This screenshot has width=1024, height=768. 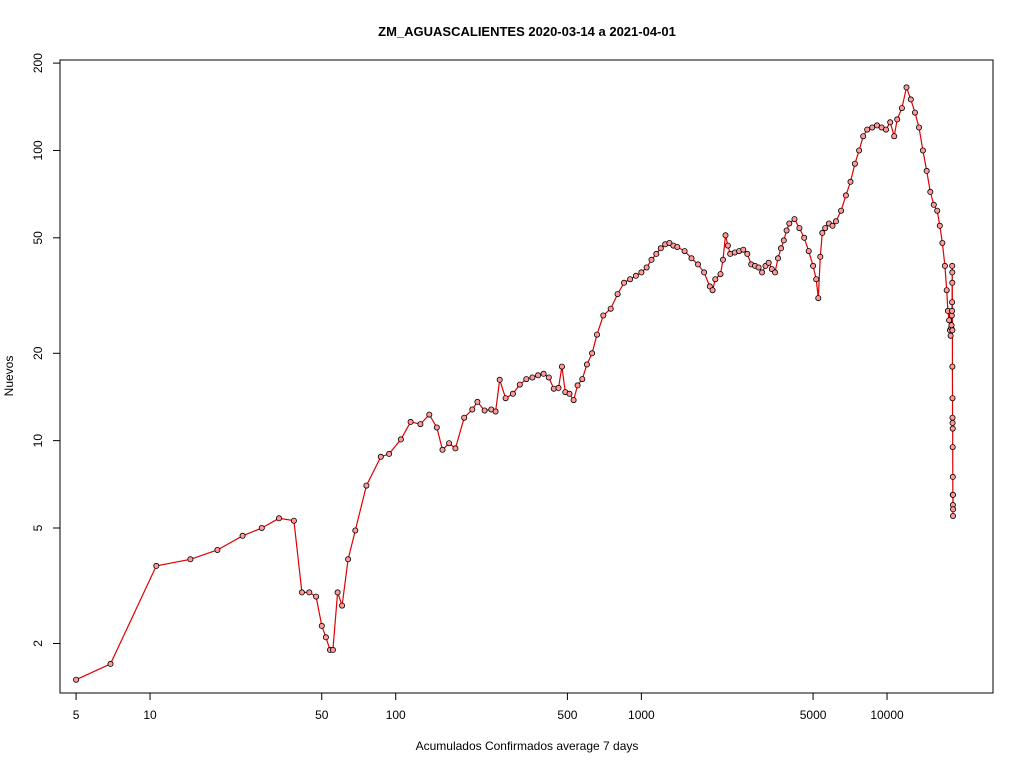 What do you see at coordinates (322, 715) in the screenshot?
I see `x-tick-label: 50` at bounding box center [322, 715].